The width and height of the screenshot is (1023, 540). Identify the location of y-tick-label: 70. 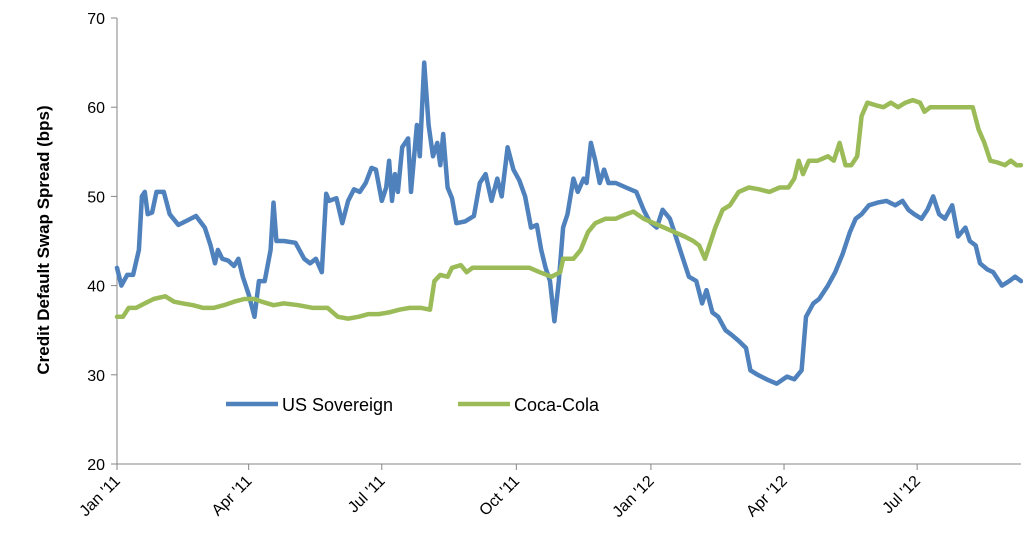
(96, 19).